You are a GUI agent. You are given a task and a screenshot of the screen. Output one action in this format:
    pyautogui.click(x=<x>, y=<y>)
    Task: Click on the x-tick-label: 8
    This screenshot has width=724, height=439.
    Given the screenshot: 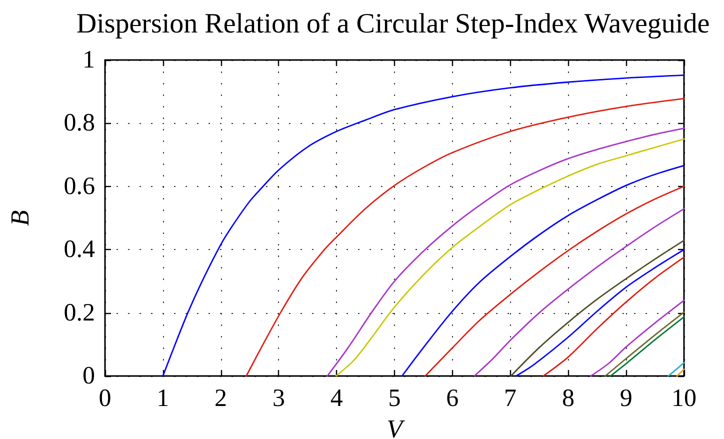 What is the action you would take?
    pyautogui.click(x=568, y=398)
    